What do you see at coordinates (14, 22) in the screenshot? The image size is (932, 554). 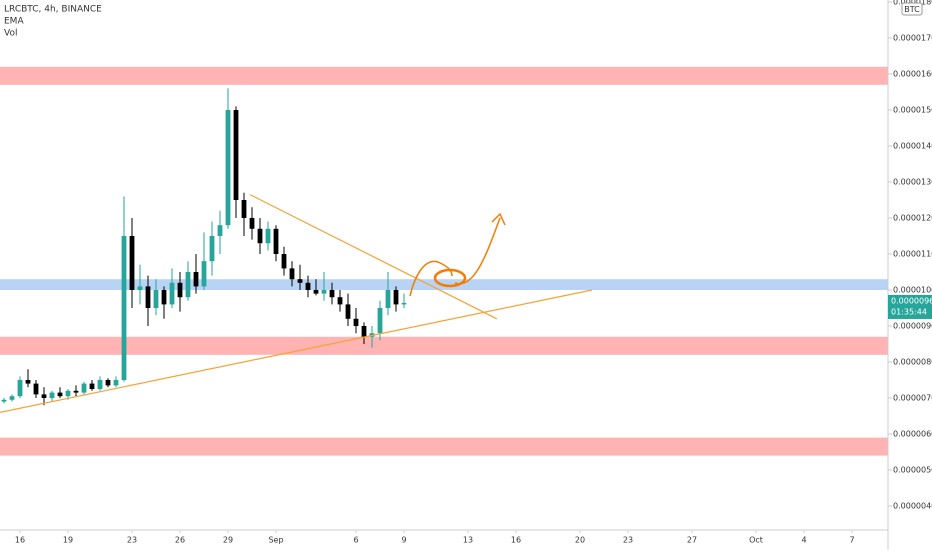 I see `legend-indicator: EMA` at bounding box center [14, 22].